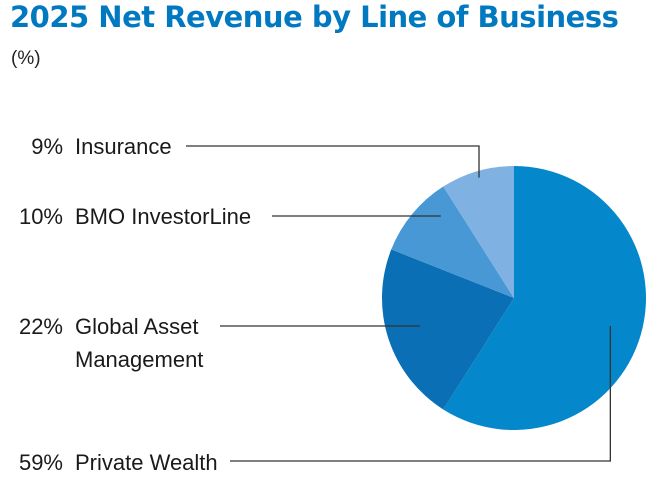 This screenshot has width=646, height=478. What do you see at coordinates (448, 329) in the screenshot?
I see `pie-slice-global-asset-management` at bounding box center [448, 329].